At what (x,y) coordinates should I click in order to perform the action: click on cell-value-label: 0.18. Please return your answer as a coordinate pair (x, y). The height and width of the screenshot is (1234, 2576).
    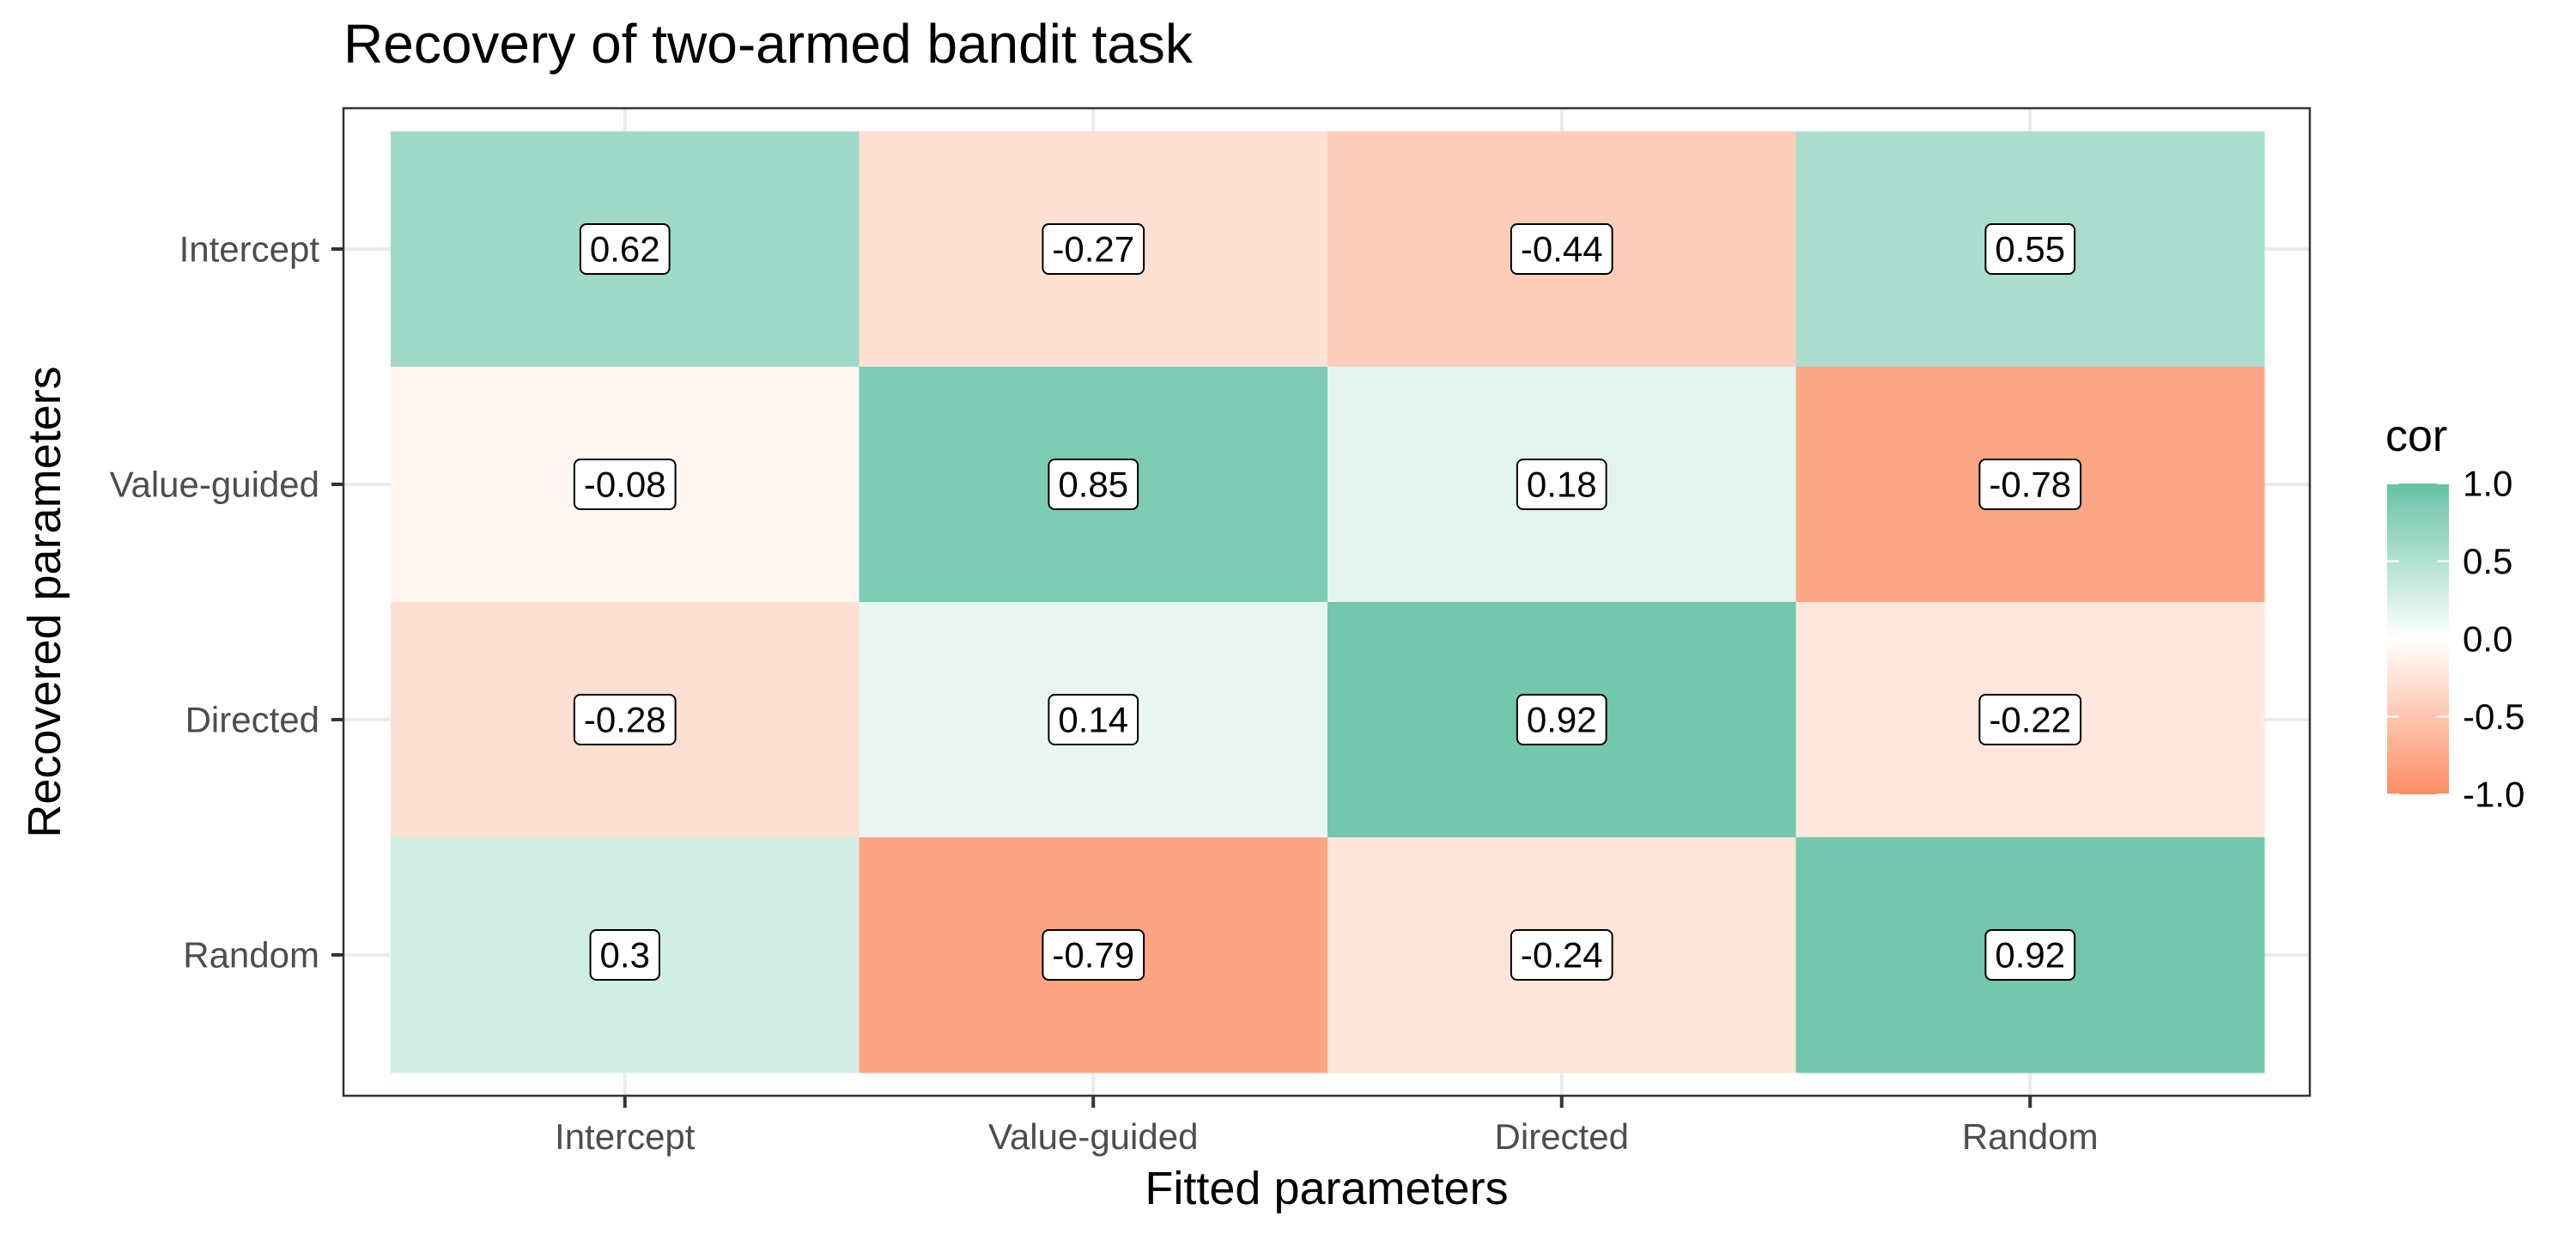
    Looking at the image, I should click on (1561, 484).